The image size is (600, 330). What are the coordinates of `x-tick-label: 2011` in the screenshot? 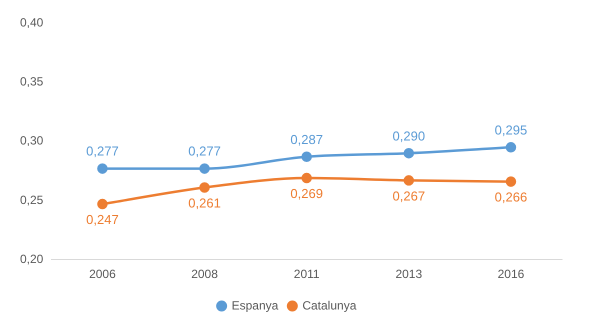 It's located at (307, 274).